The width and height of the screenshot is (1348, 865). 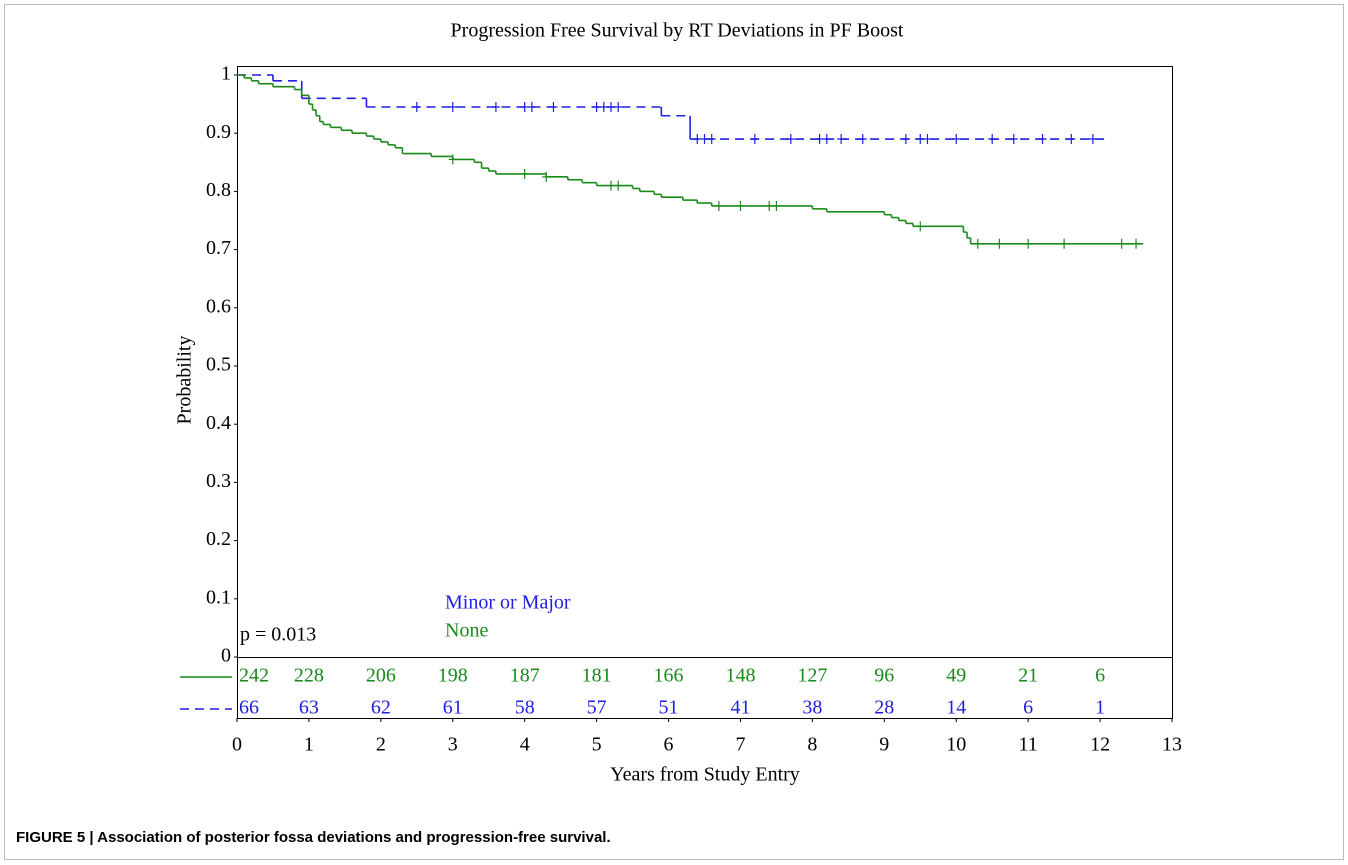 What do you see at coordinates (956, 676) in the screenshot?
I see `at-risk-count: 49` at bounding box center [956, 676].